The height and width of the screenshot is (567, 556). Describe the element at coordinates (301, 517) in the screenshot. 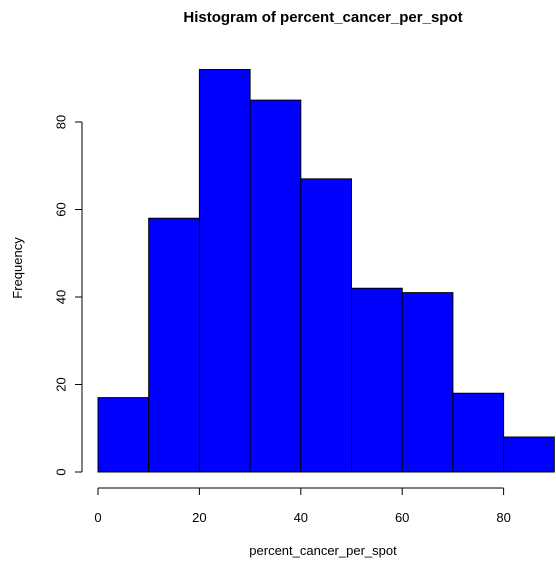

I see `x-tick-label: 40` at that location.